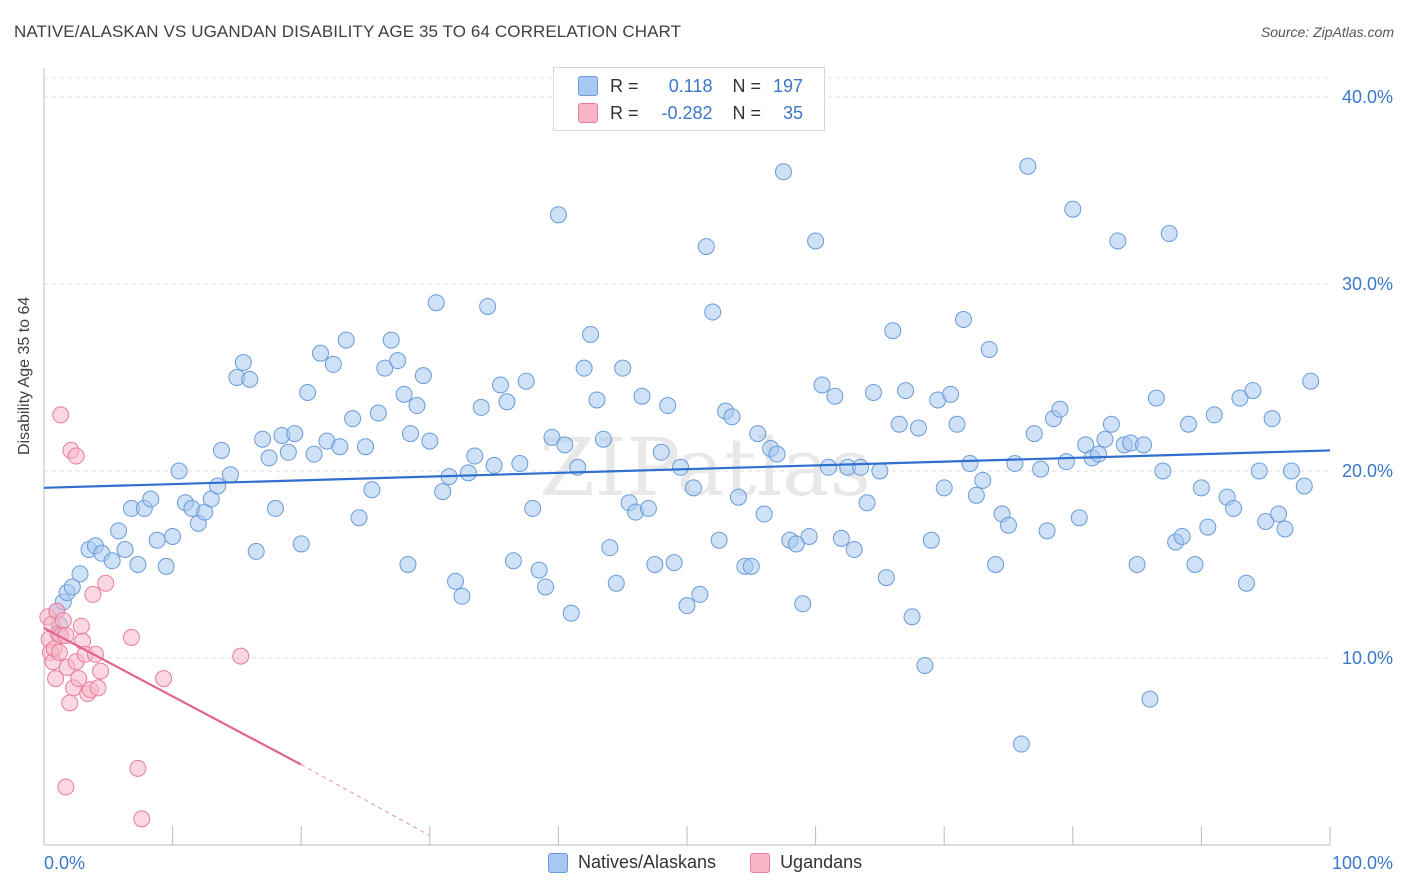 The width and height of the screenshot is (1406, 892). Describe the element at coordinates (647, 862) in the screenshot. I see `bottom-legend-label-natives: Natives/Alaskans` at that location.